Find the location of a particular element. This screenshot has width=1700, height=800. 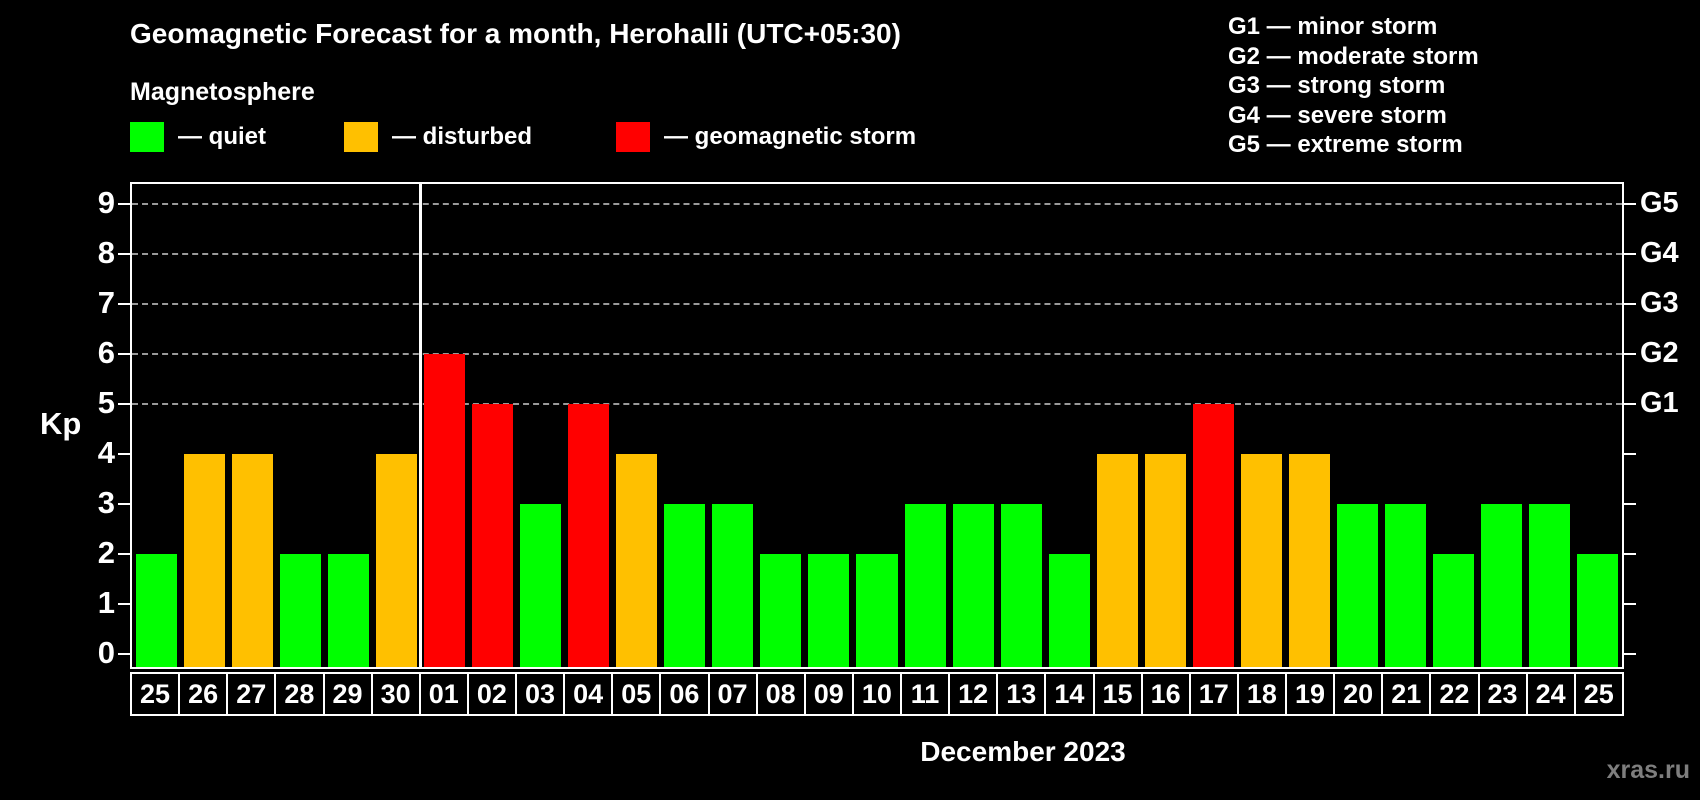

left-tick-kp3 is located at coordinates (124, 504).